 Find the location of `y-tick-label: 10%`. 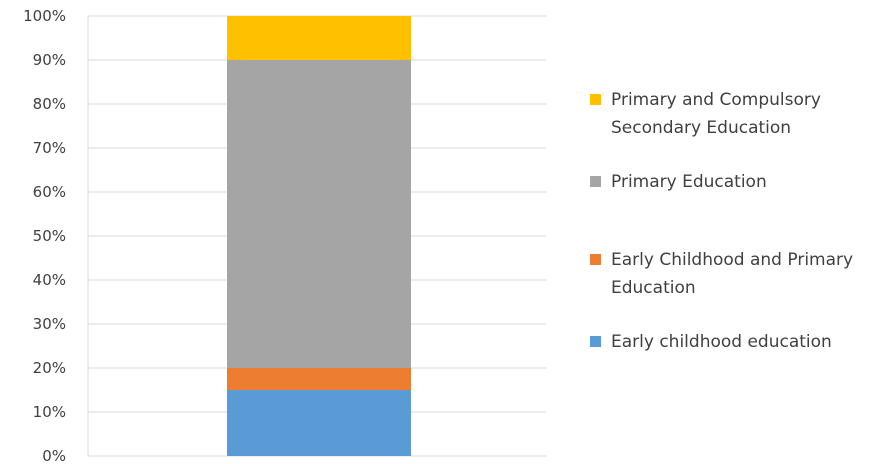

y-tick-label: 10% is located at coordinates (49, 412).